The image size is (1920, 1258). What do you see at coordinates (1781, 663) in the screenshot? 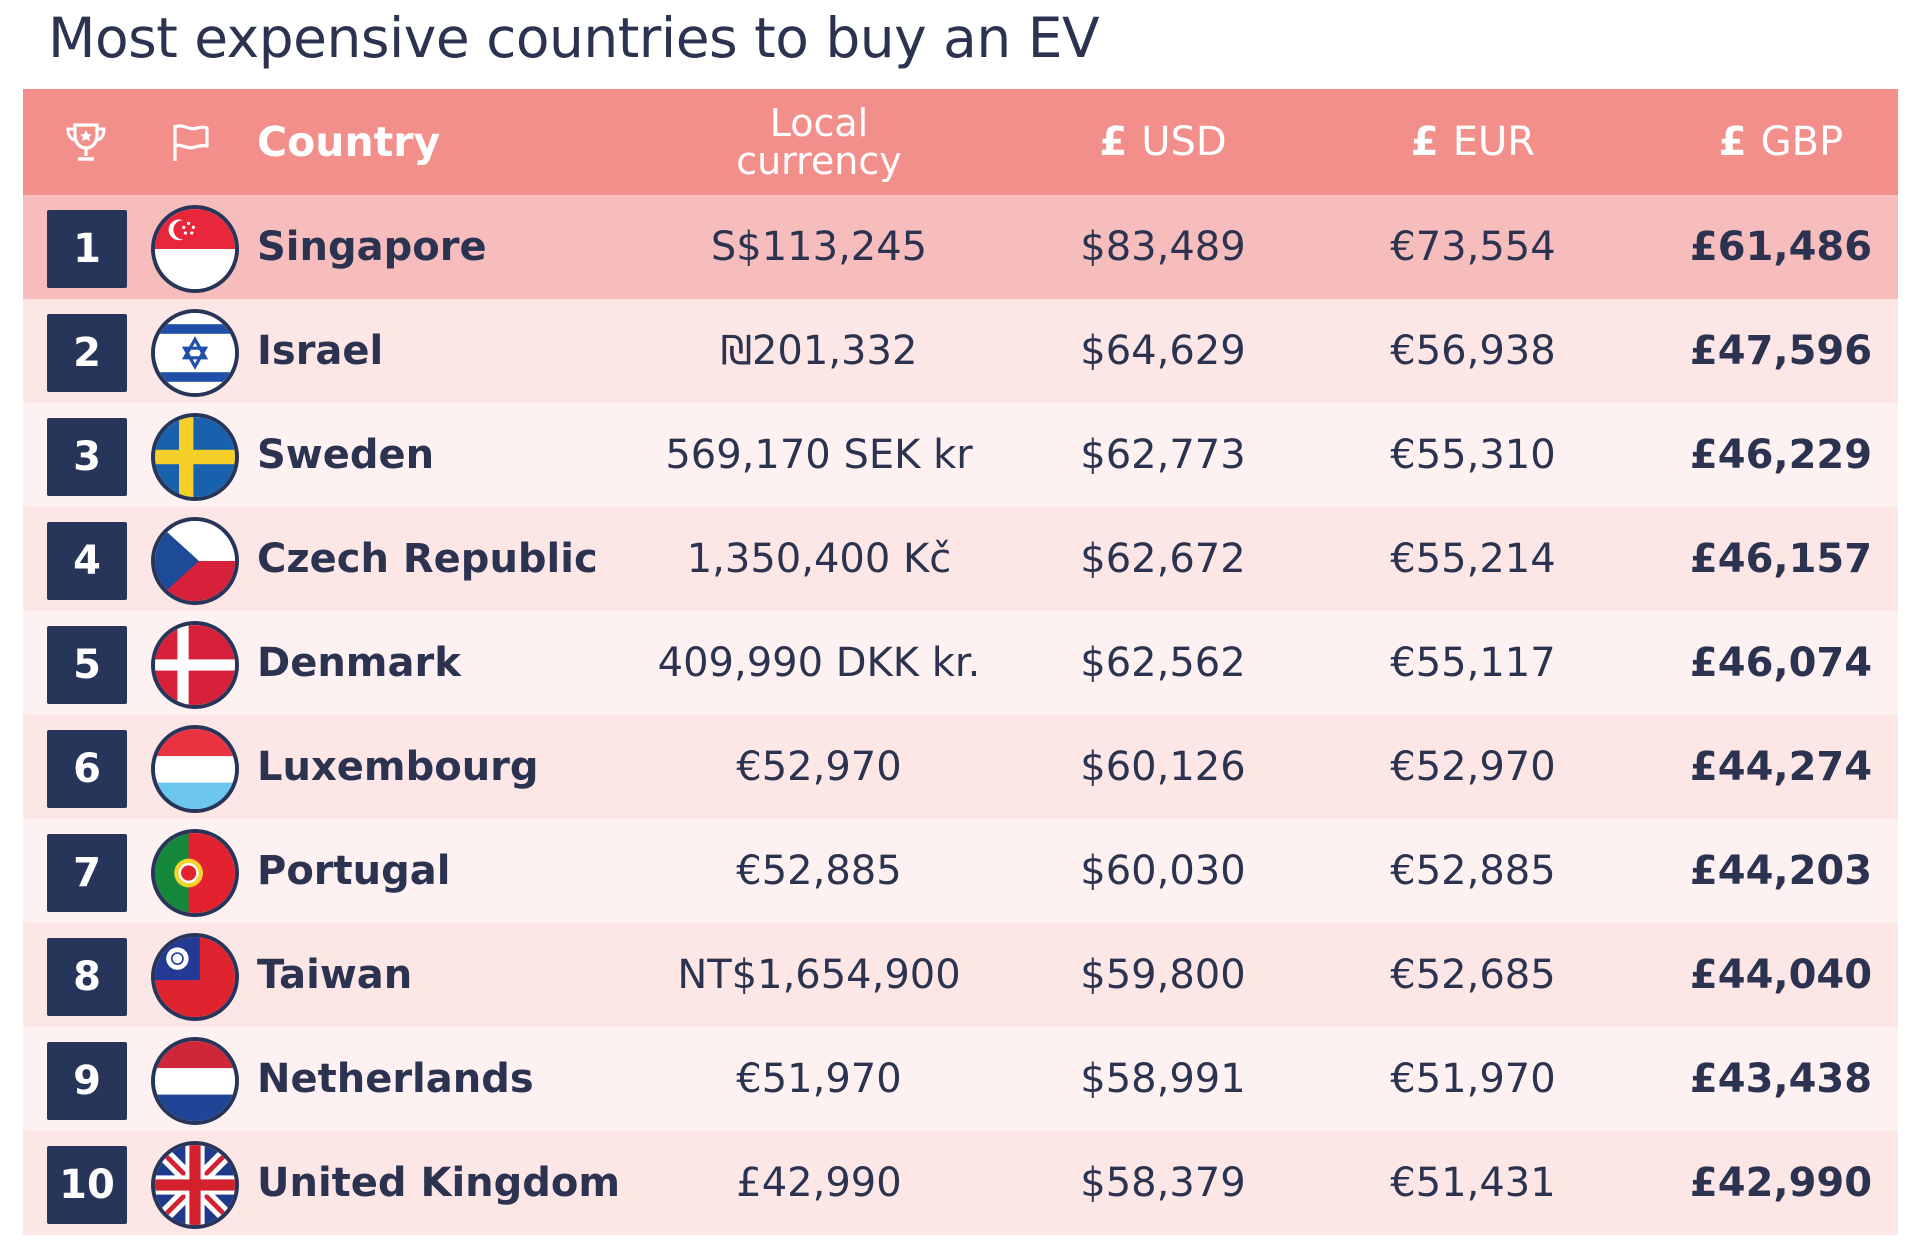
I see `gbp-price: £46,074` at bounding box center [1781, 663].